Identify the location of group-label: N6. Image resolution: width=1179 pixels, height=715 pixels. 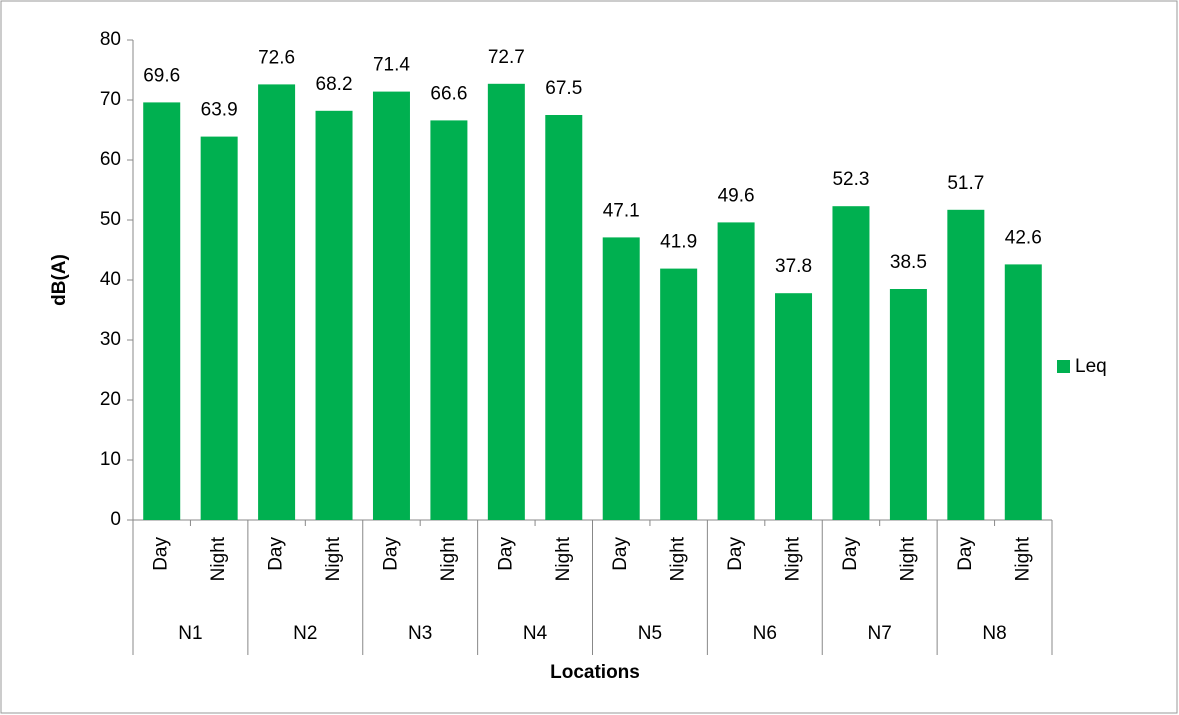
(765, 633).